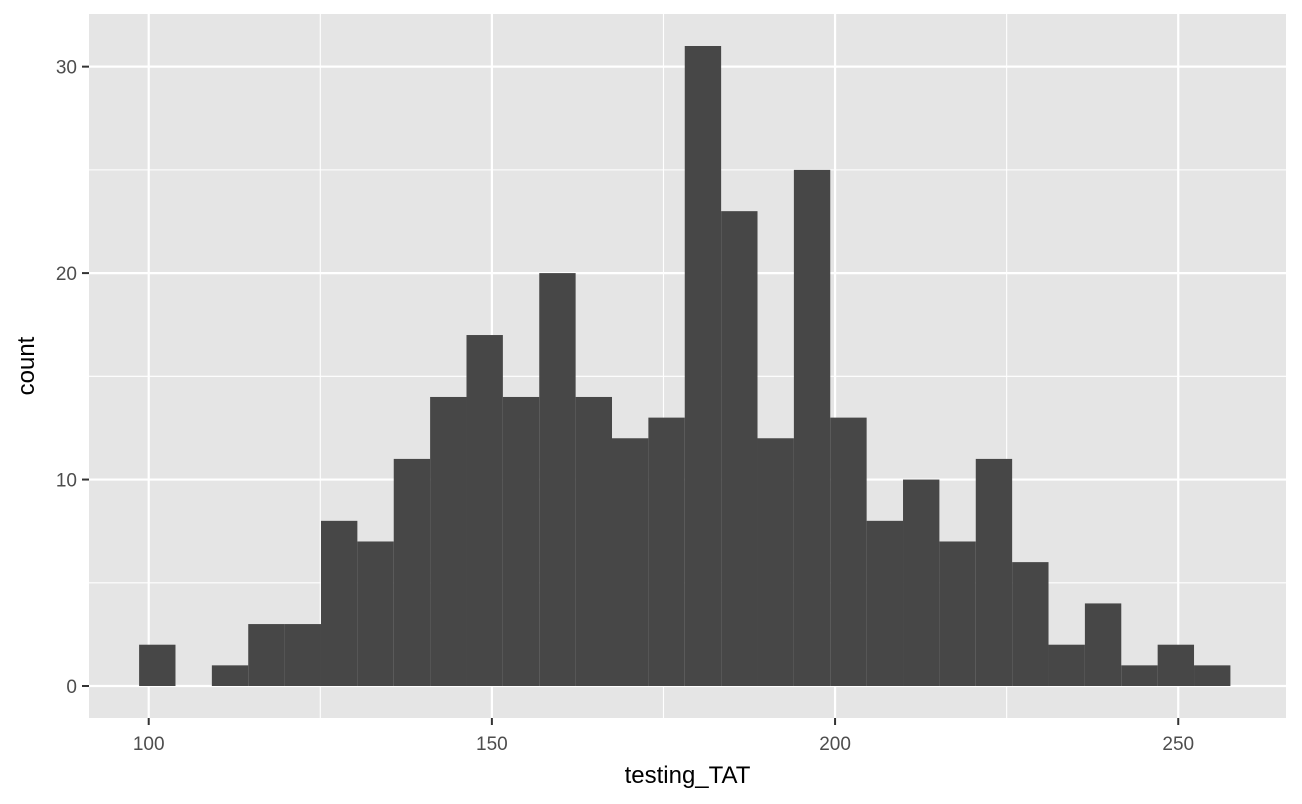 Image resolution: width=1302 pixels, height=804 pixels. Describe the element at coordinates (66, 274) in the screenshot. I see `y-tick-label: 20` at that location.